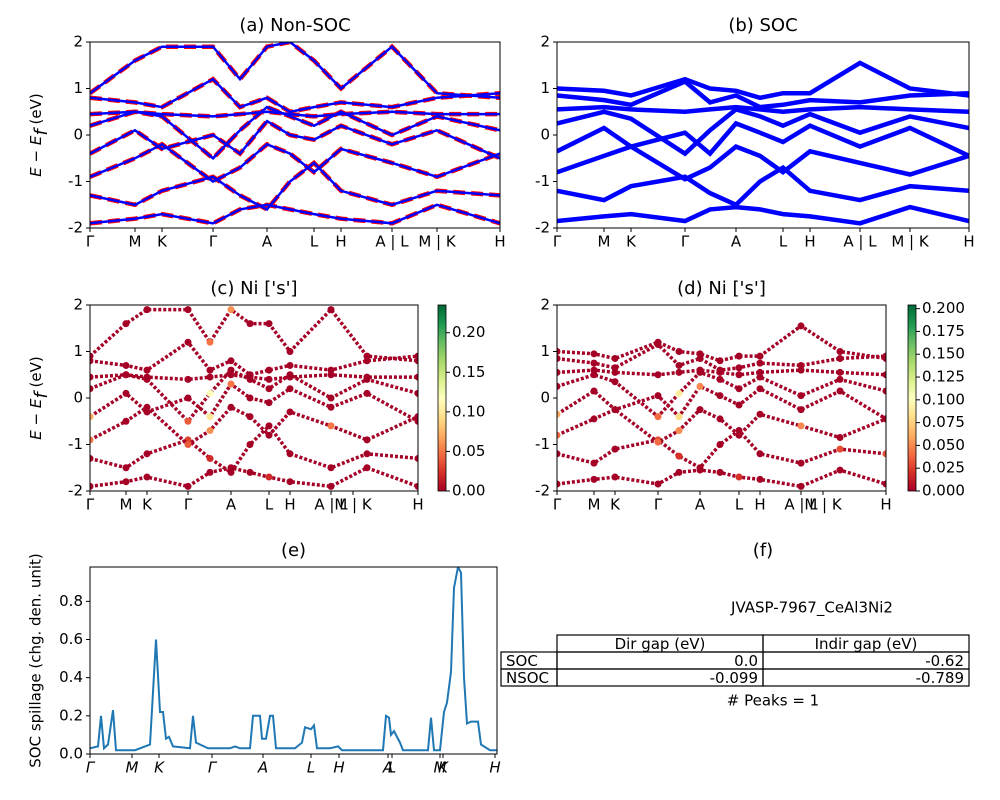 The image size is (1000, 800). Describe the element at coordinates (943, 331) in the screenshot. I see `colorbar-tick-label: 0.175` at that location.